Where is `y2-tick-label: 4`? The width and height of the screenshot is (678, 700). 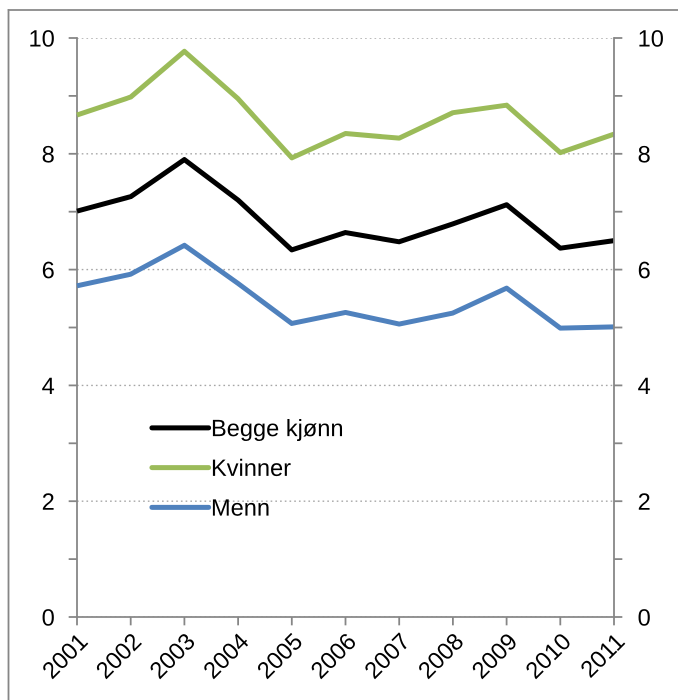
y2-tick-label: 4 is located at coordinates (644, 386).